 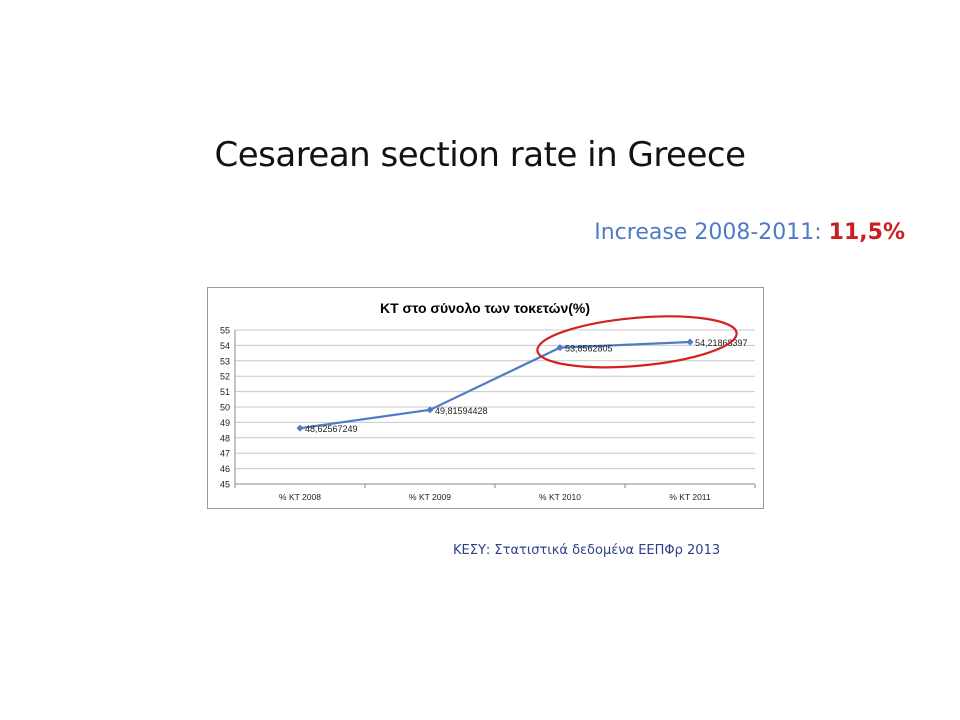 I want to click on series-line, so click(x=495, y=385).